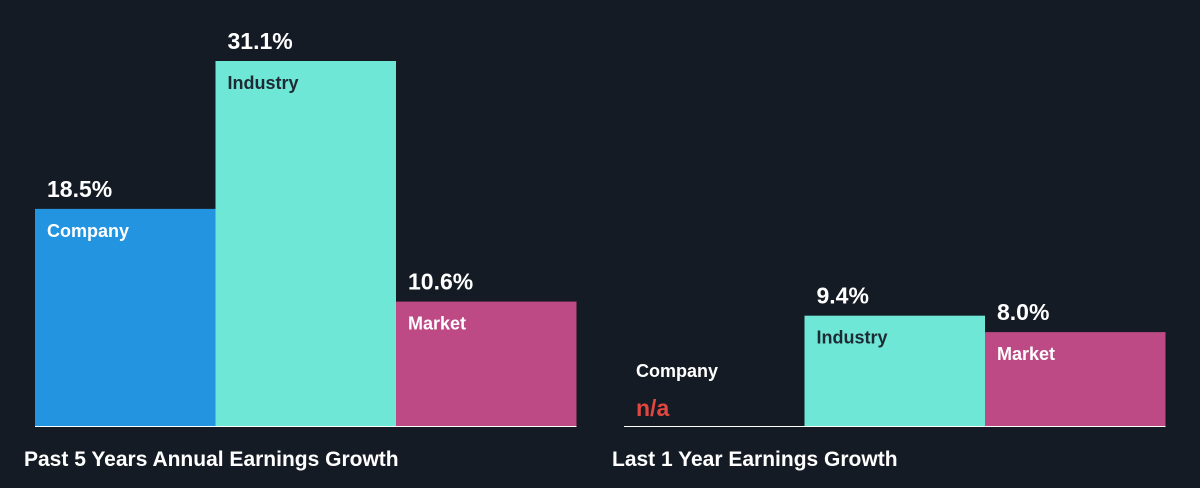 The image size is (1200, 488). What do you see at coordinates (260, 41) in the screenshot?
I see `value-label-past-5-years-industry: 31.1%` at bounding box center [260, 41].